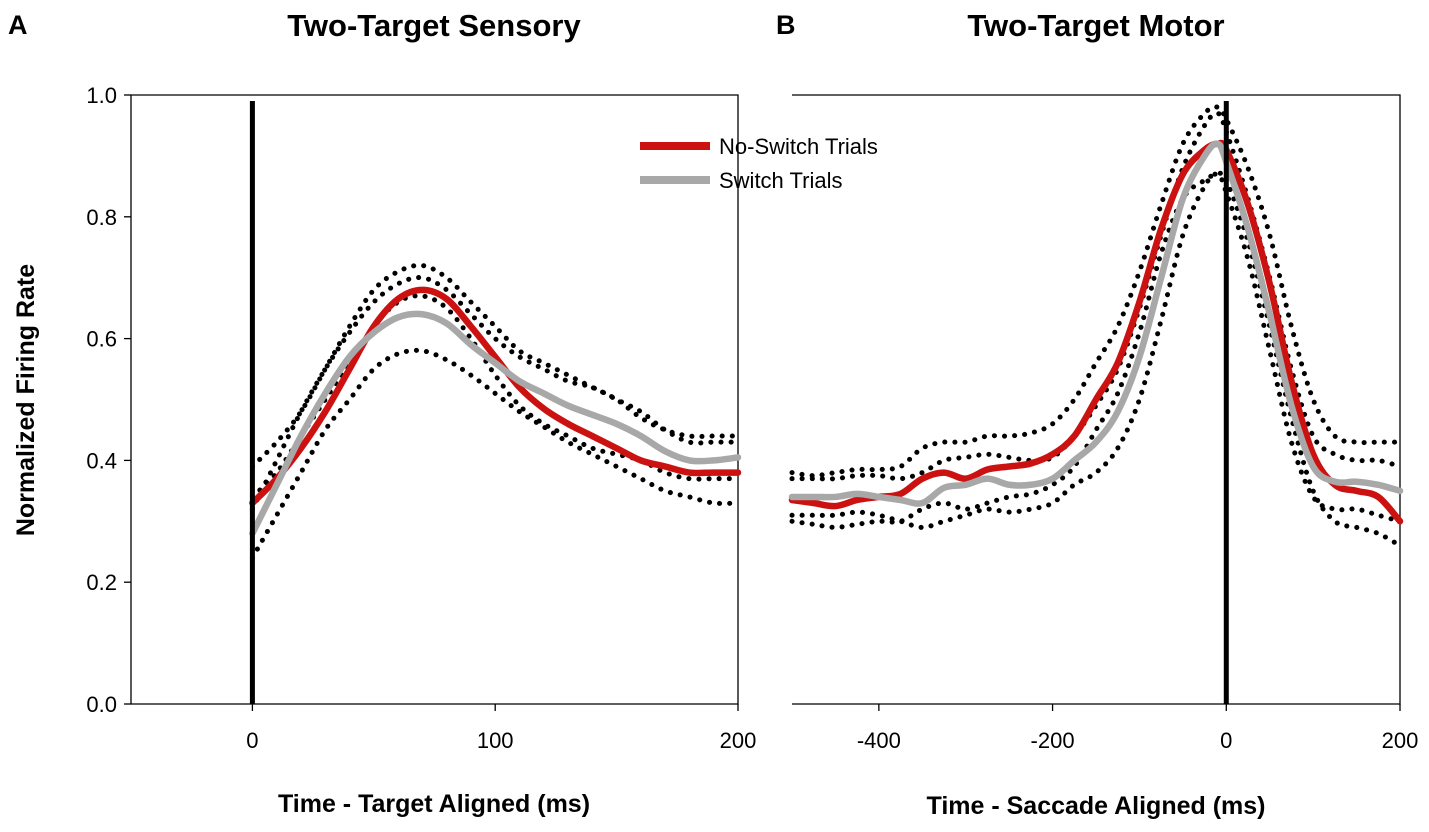 This screenshot has width=1429, height=832. Describe the element at coordinates (738, 740) in the screenshot. I see `panel-a-x-tick-label: 200` at that location.